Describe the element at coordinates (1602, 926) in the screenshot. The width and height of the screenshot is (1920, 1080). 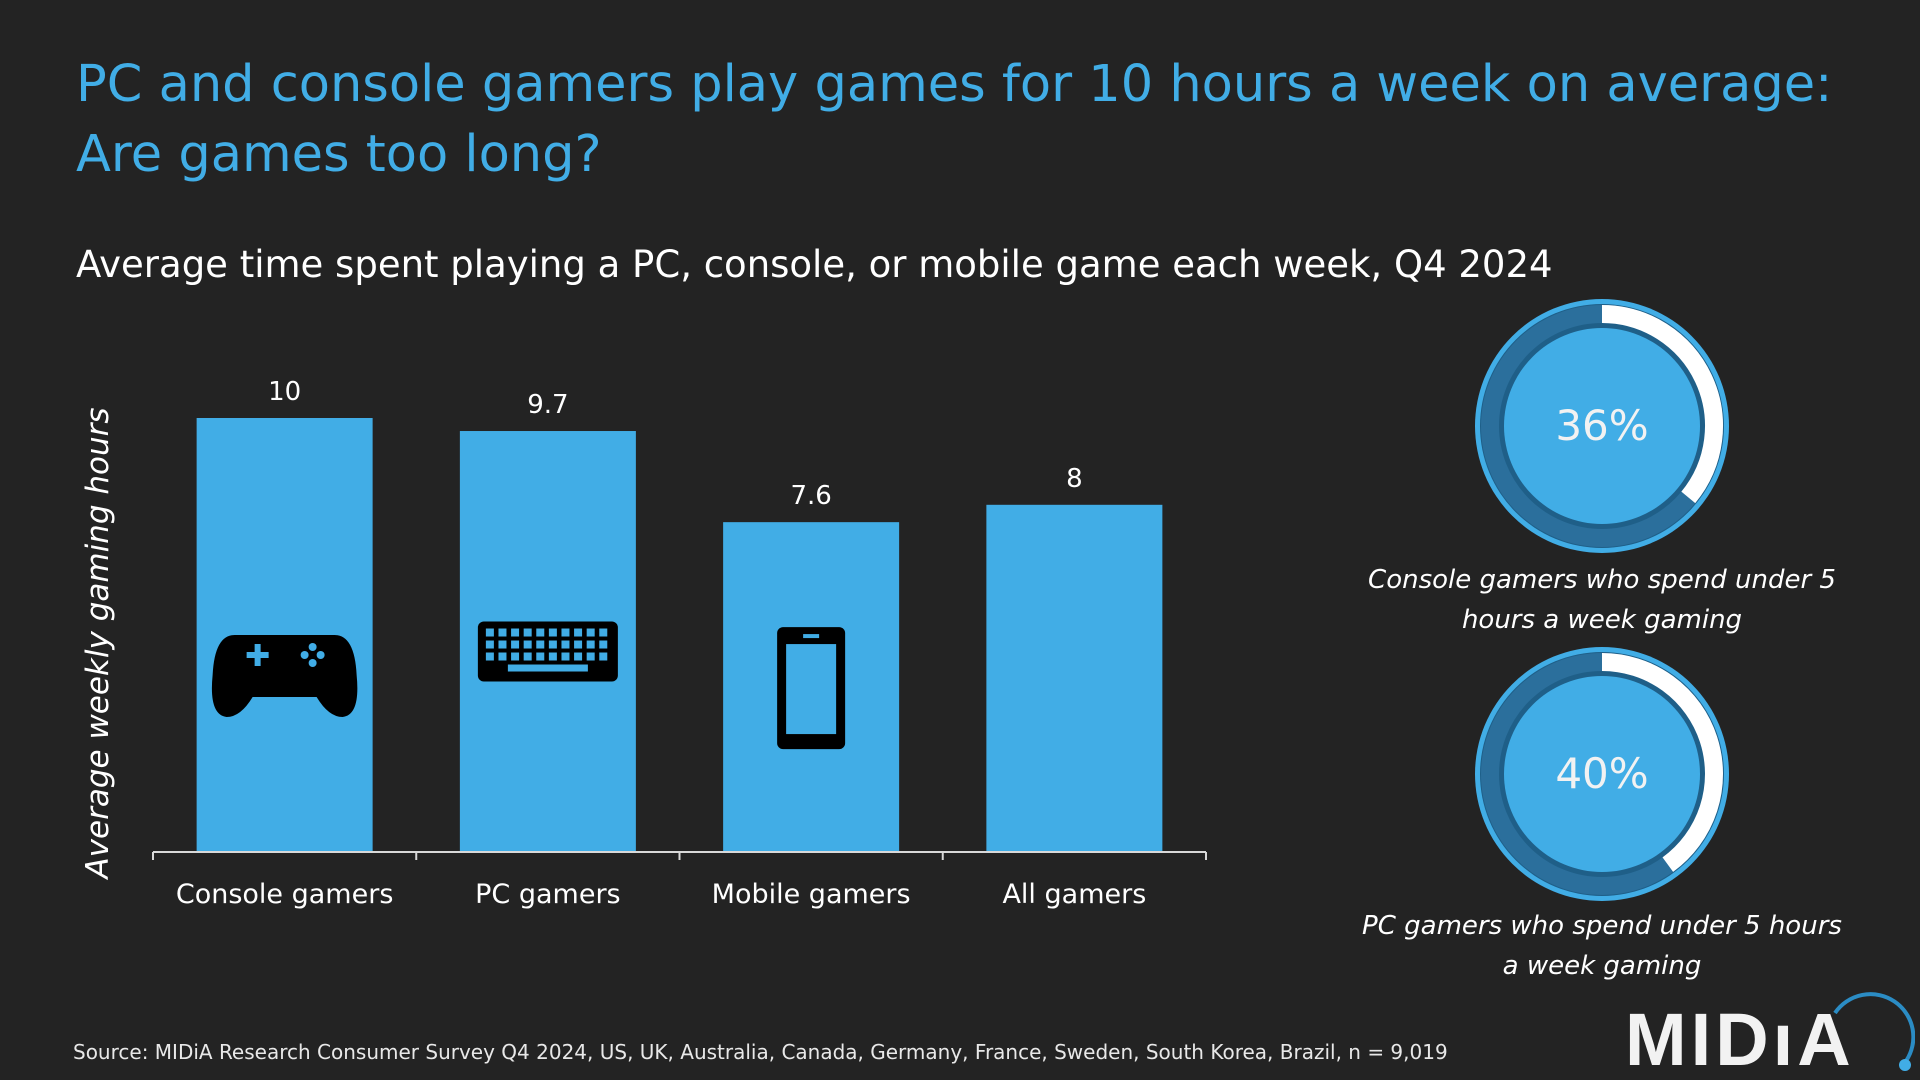
I see `caption-line: PC gamers who spend under 5 hours` at that location.